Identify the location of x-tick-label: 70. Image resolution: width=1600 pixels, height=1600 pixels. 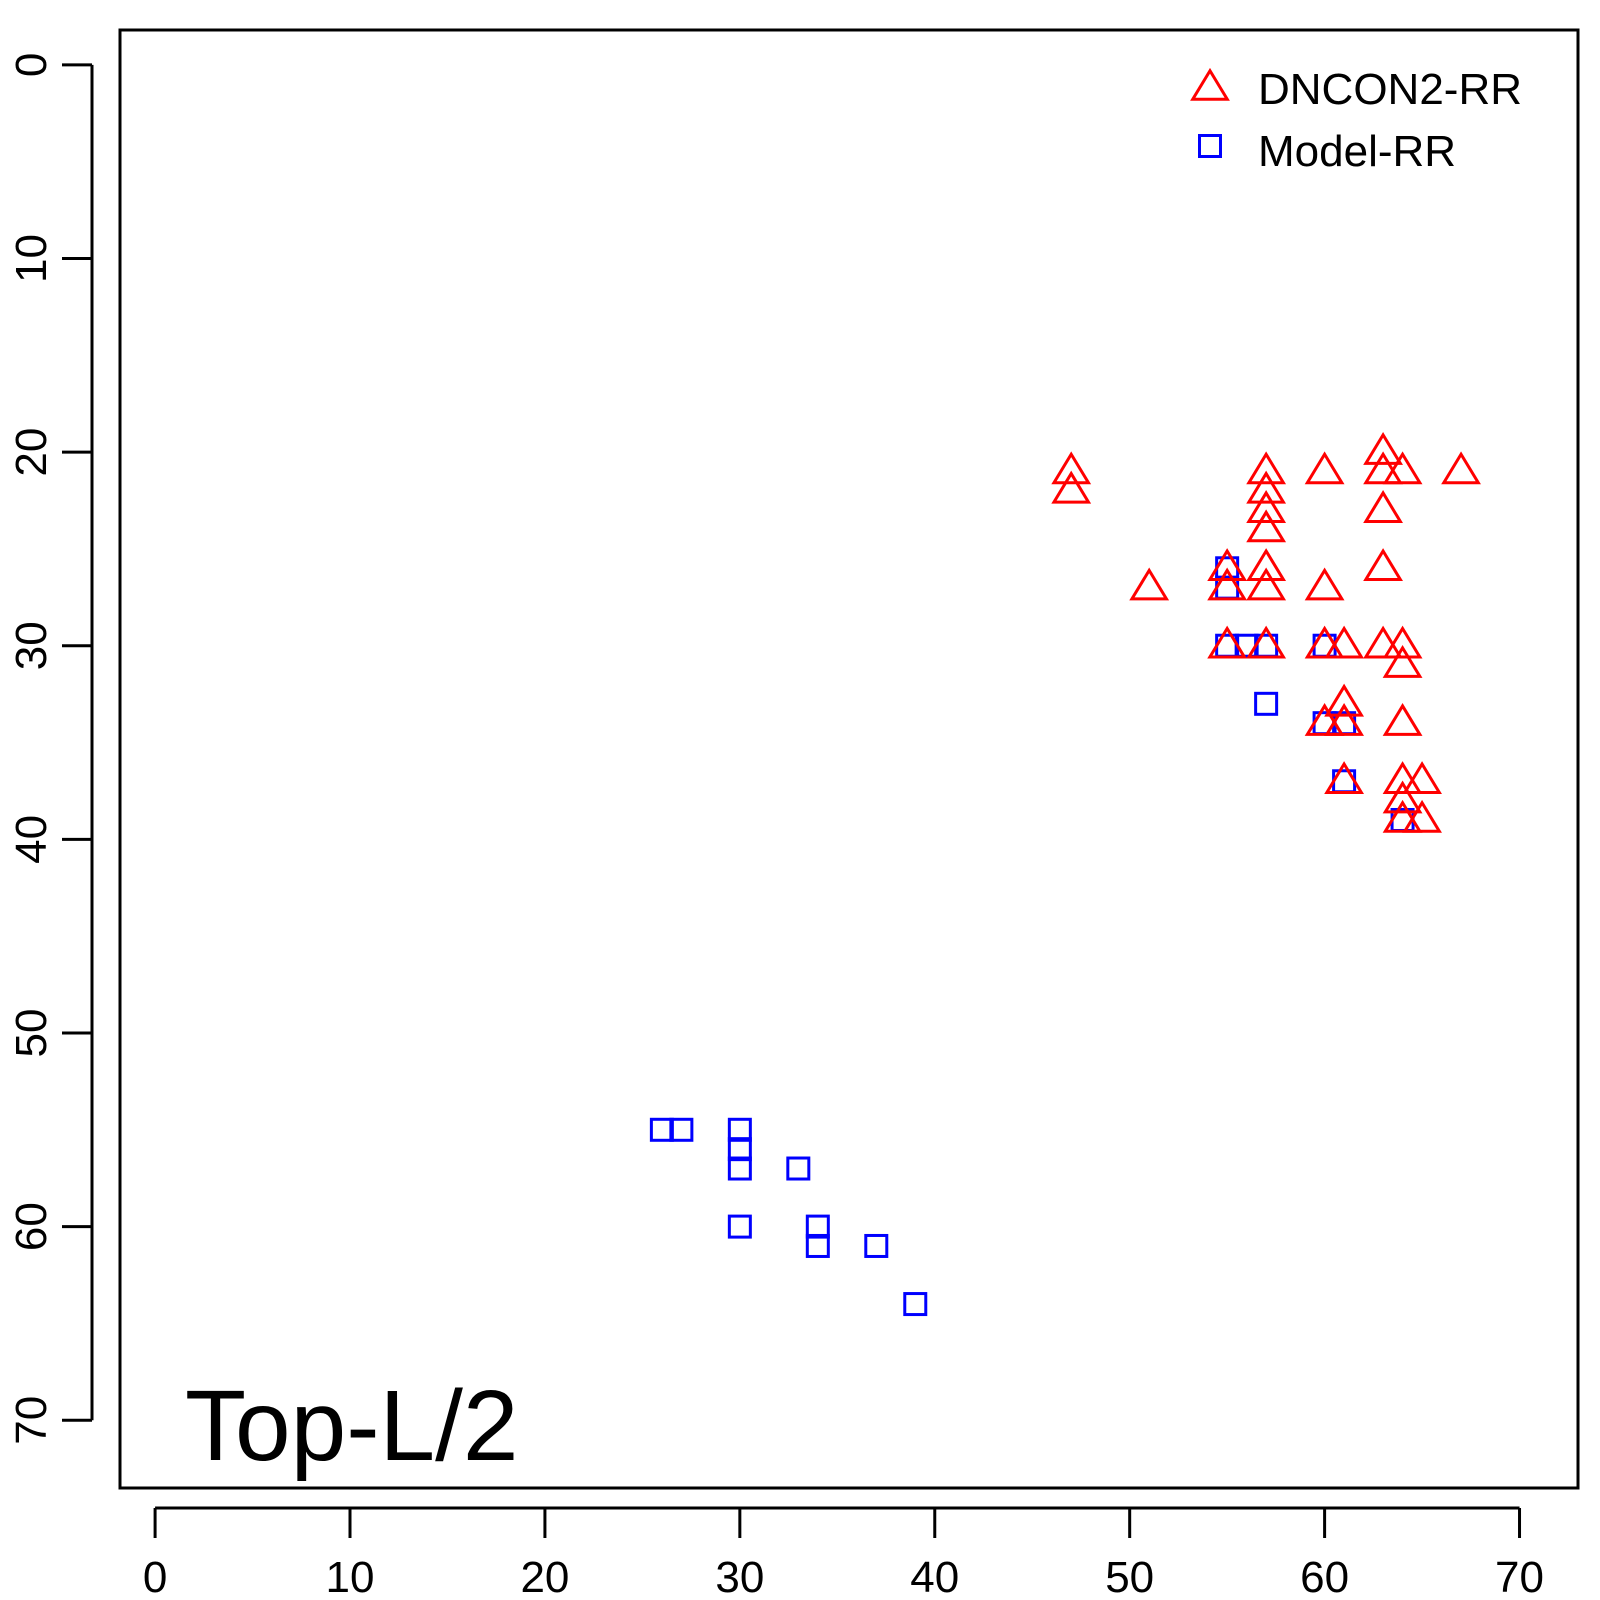
(1519, 1576).